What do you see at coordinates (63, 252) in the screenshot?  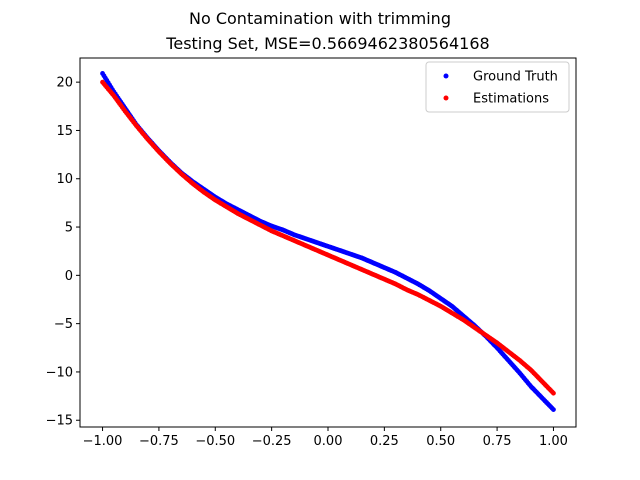 I see `y-axis: −15 −10 −5 0 5 10 15 20` at bounding box center [63, 252].